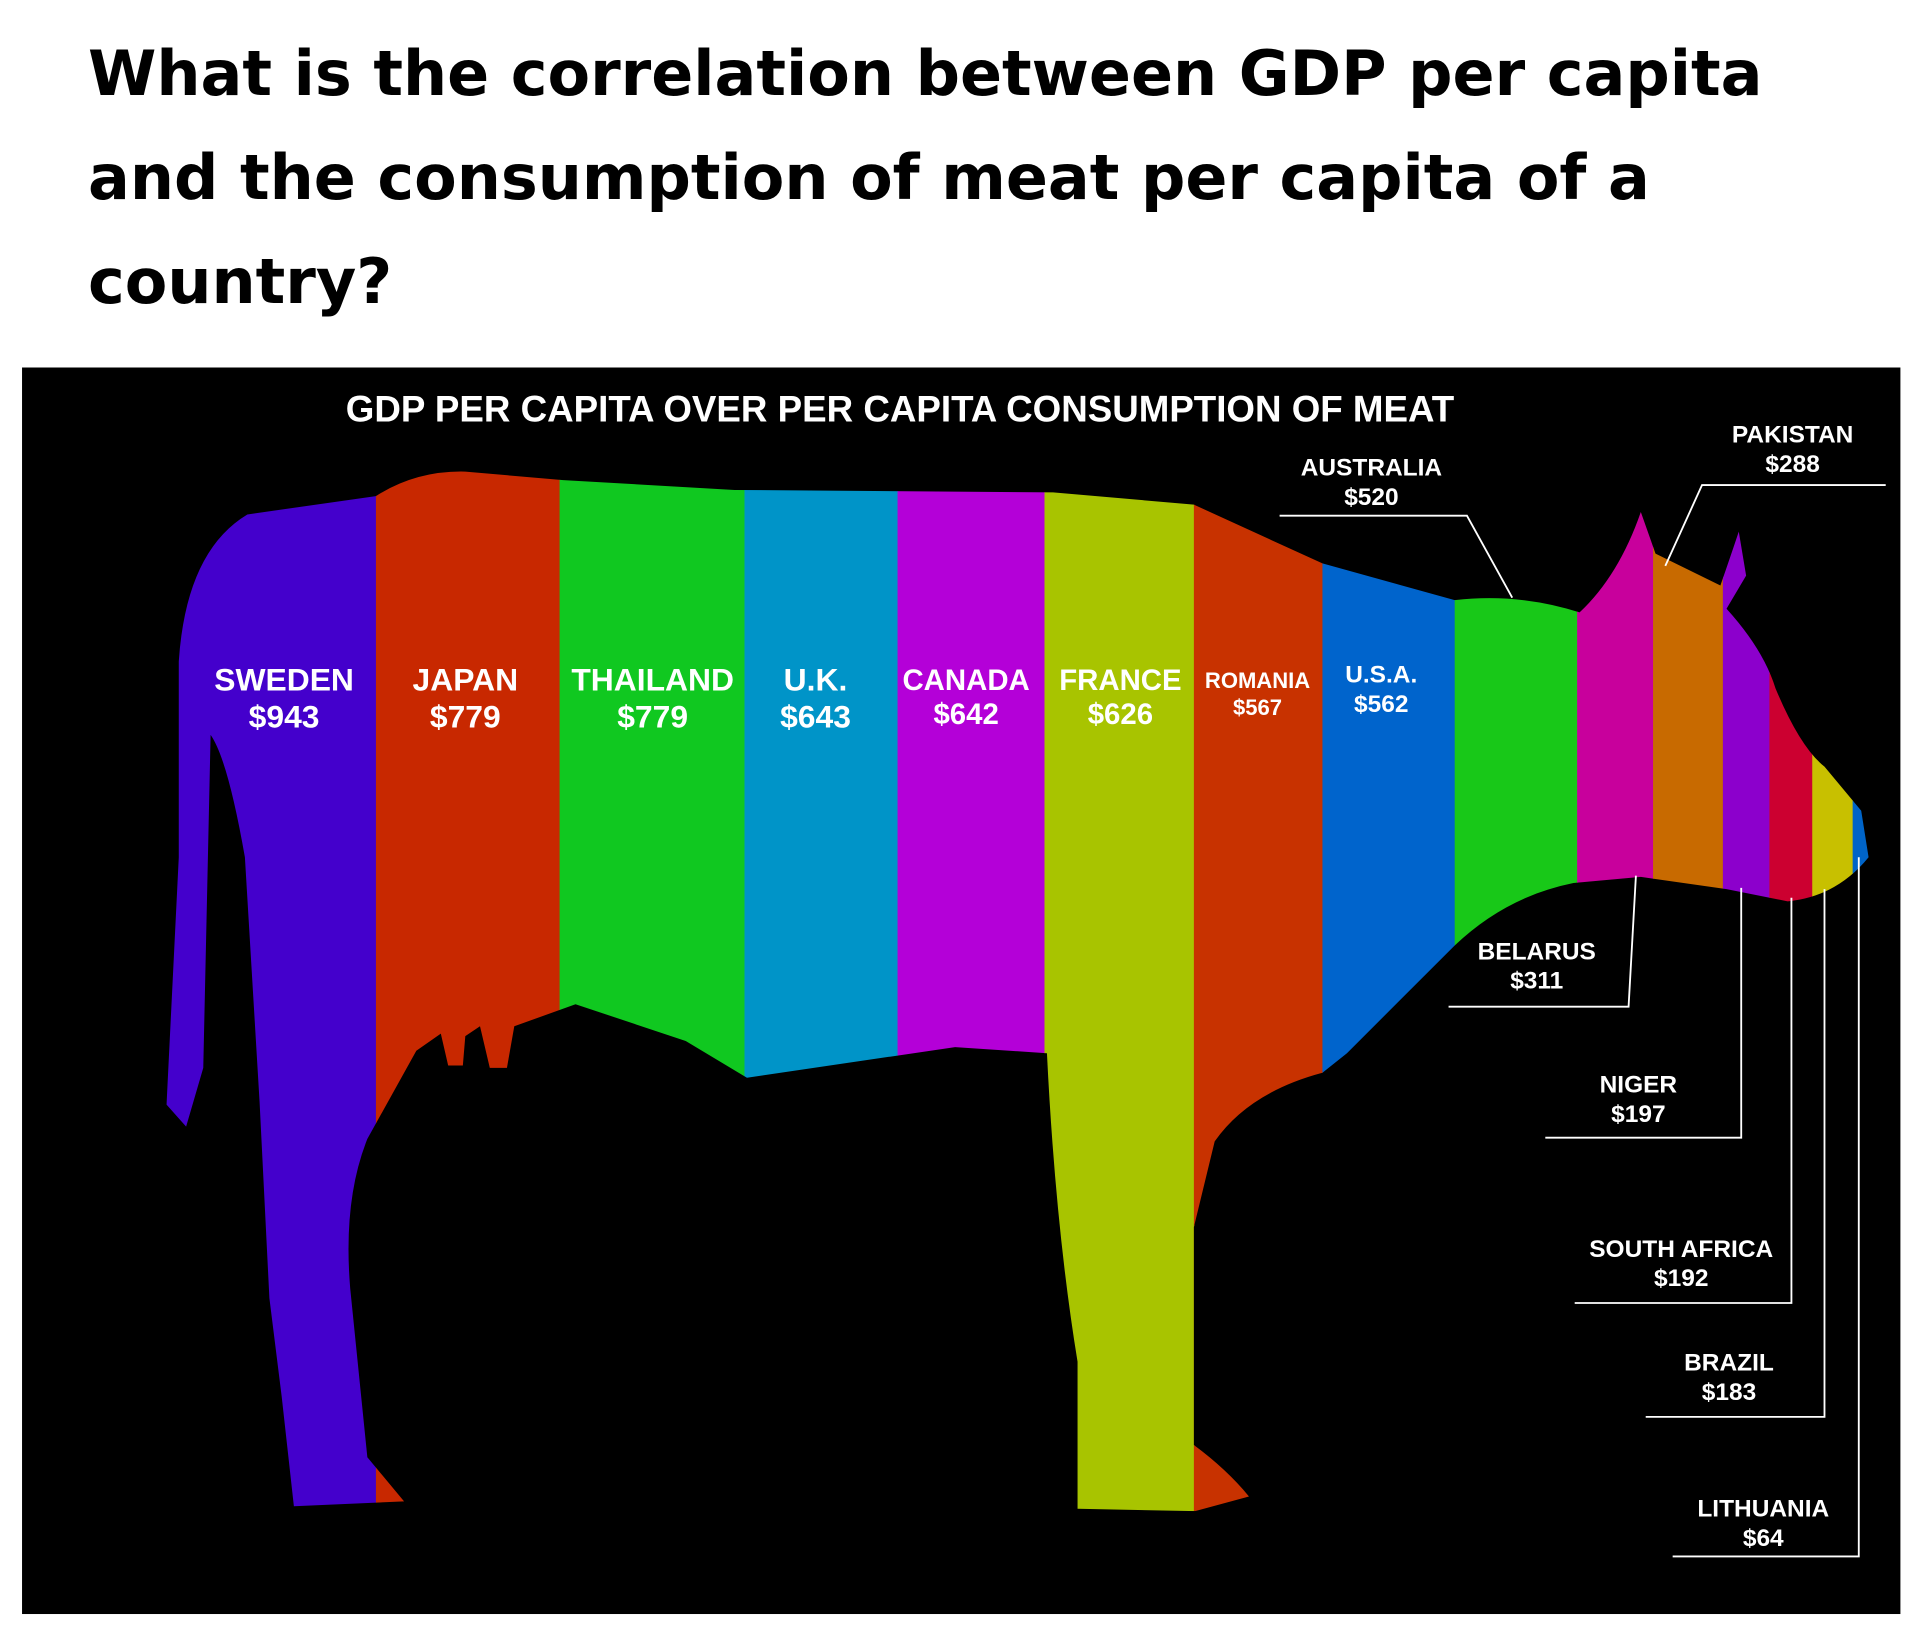  I want to click on country-name: SOUTH AFRICA, so click(1681, 1249).